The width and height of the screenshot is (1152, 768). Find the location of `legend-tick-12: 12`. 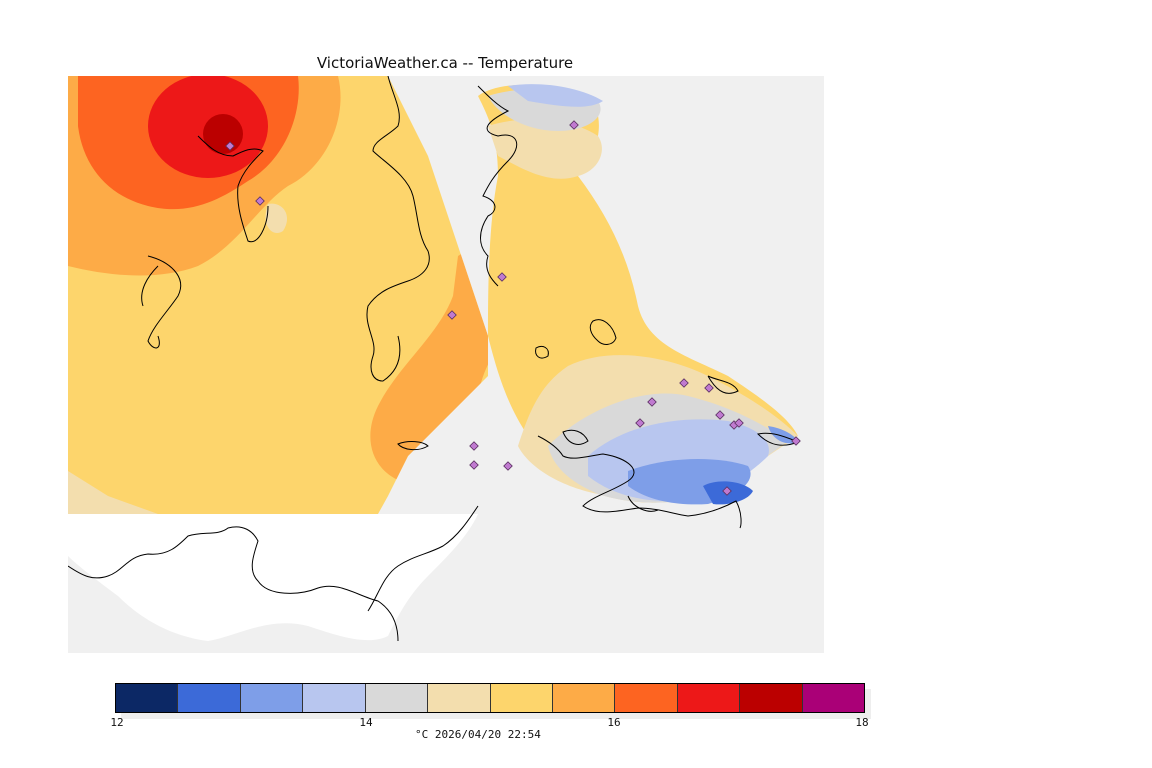

legend-tick-12: 12 is located at coordinates (117, 722).